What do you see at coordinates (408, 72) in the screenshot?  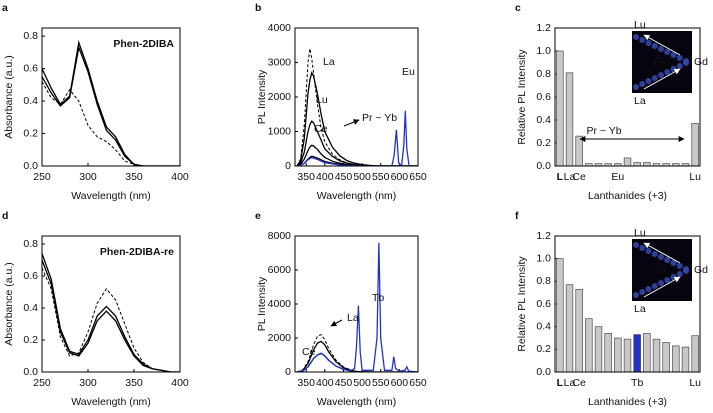 I see `annotation: Eu` at bounding box center [408, 72].